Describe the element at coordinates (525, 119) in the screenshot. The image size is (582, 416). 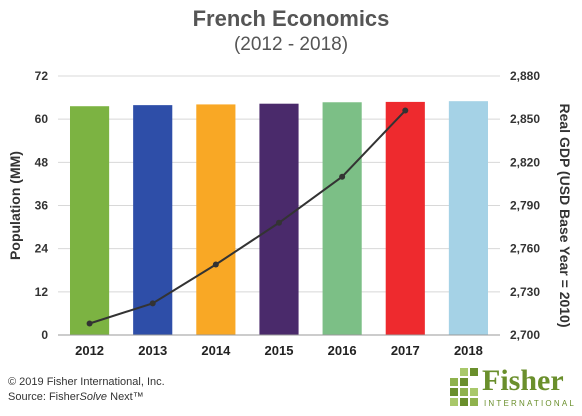
I see `y-right-tick-label: 2,850` at that location.